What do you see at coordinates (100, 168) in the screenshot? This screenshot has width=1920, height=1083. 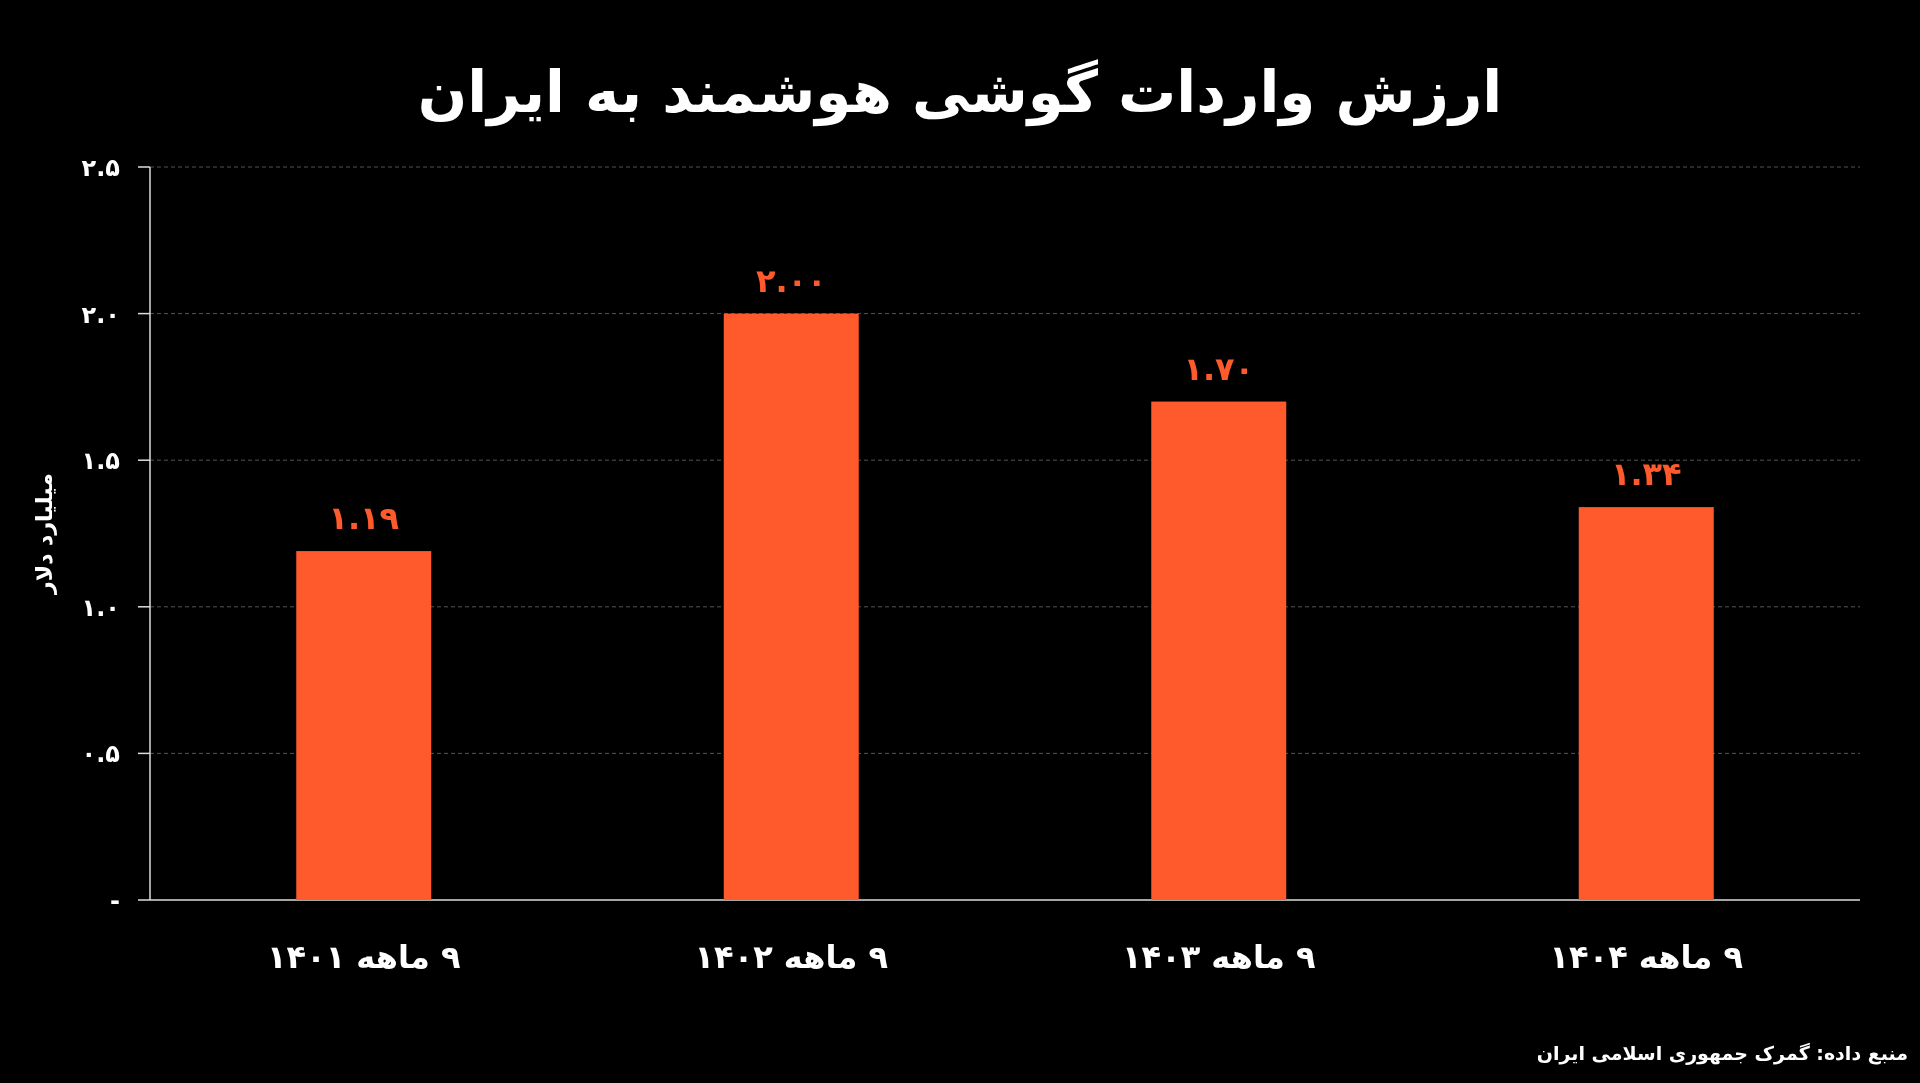 I see `y-tick-label: ۲.۵` at bounding box center [100, 168].